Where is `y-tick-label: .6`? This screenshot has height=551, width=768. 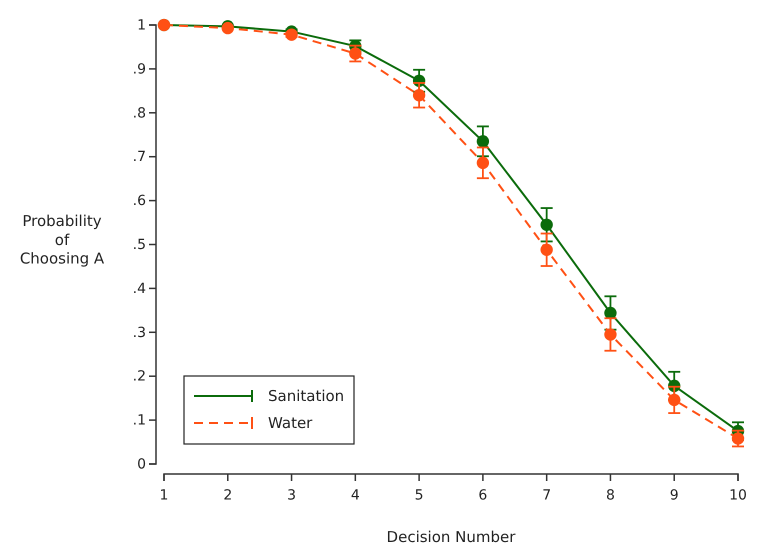
y-tick-label: .6 is located at coordinates (139, 201).